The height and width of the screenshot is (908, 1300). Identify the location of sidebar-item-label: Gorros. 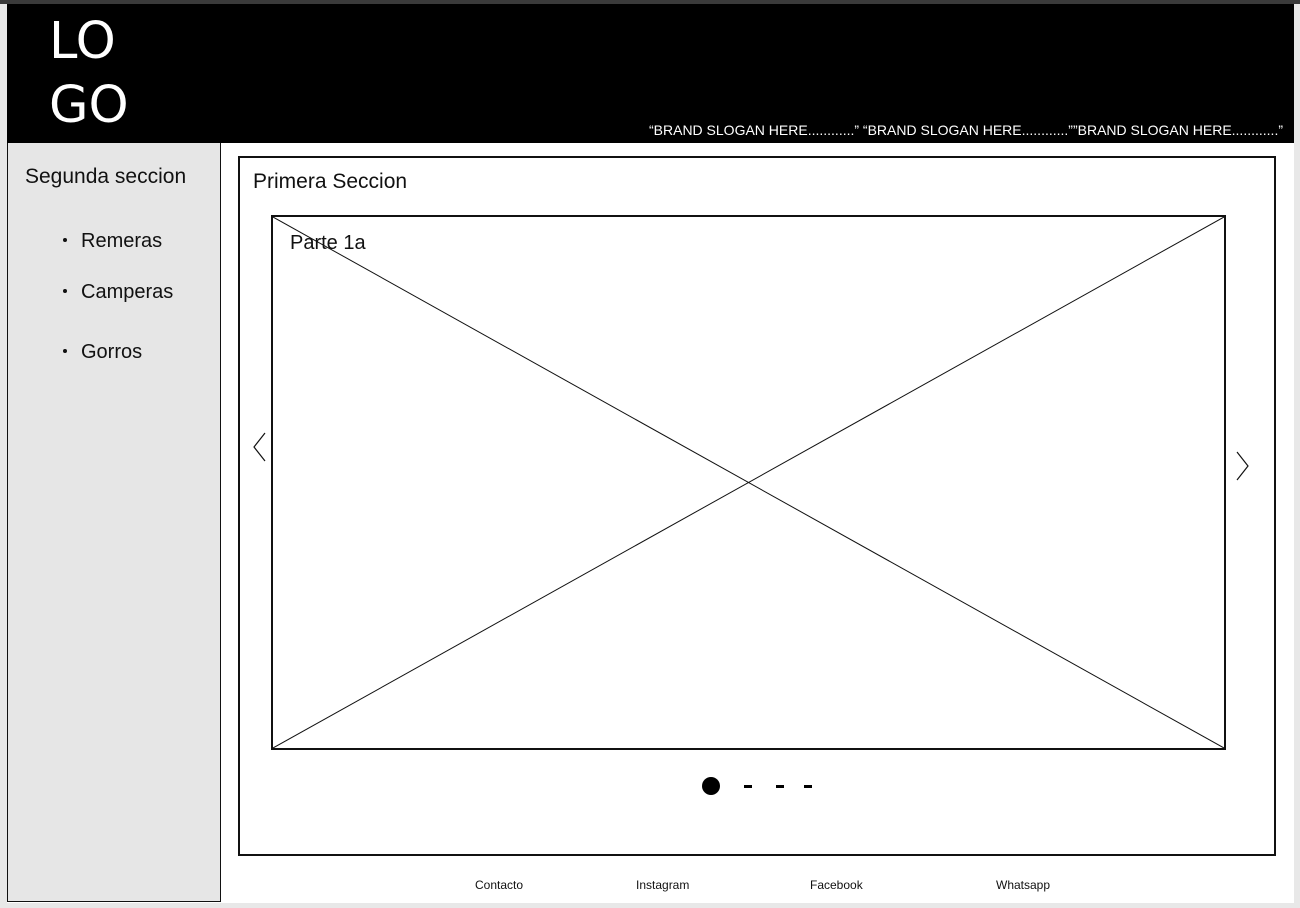
(112, 352).